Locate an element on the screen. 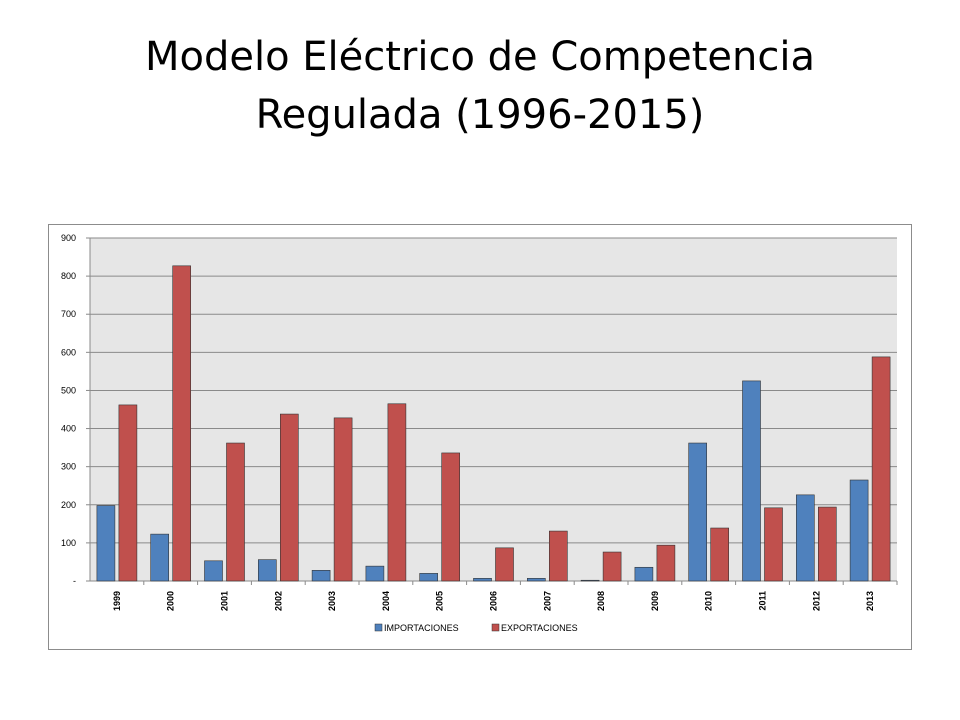 The image size is (960, 720). bar-exportaciones-2001 is located at coordinates (235, 512).